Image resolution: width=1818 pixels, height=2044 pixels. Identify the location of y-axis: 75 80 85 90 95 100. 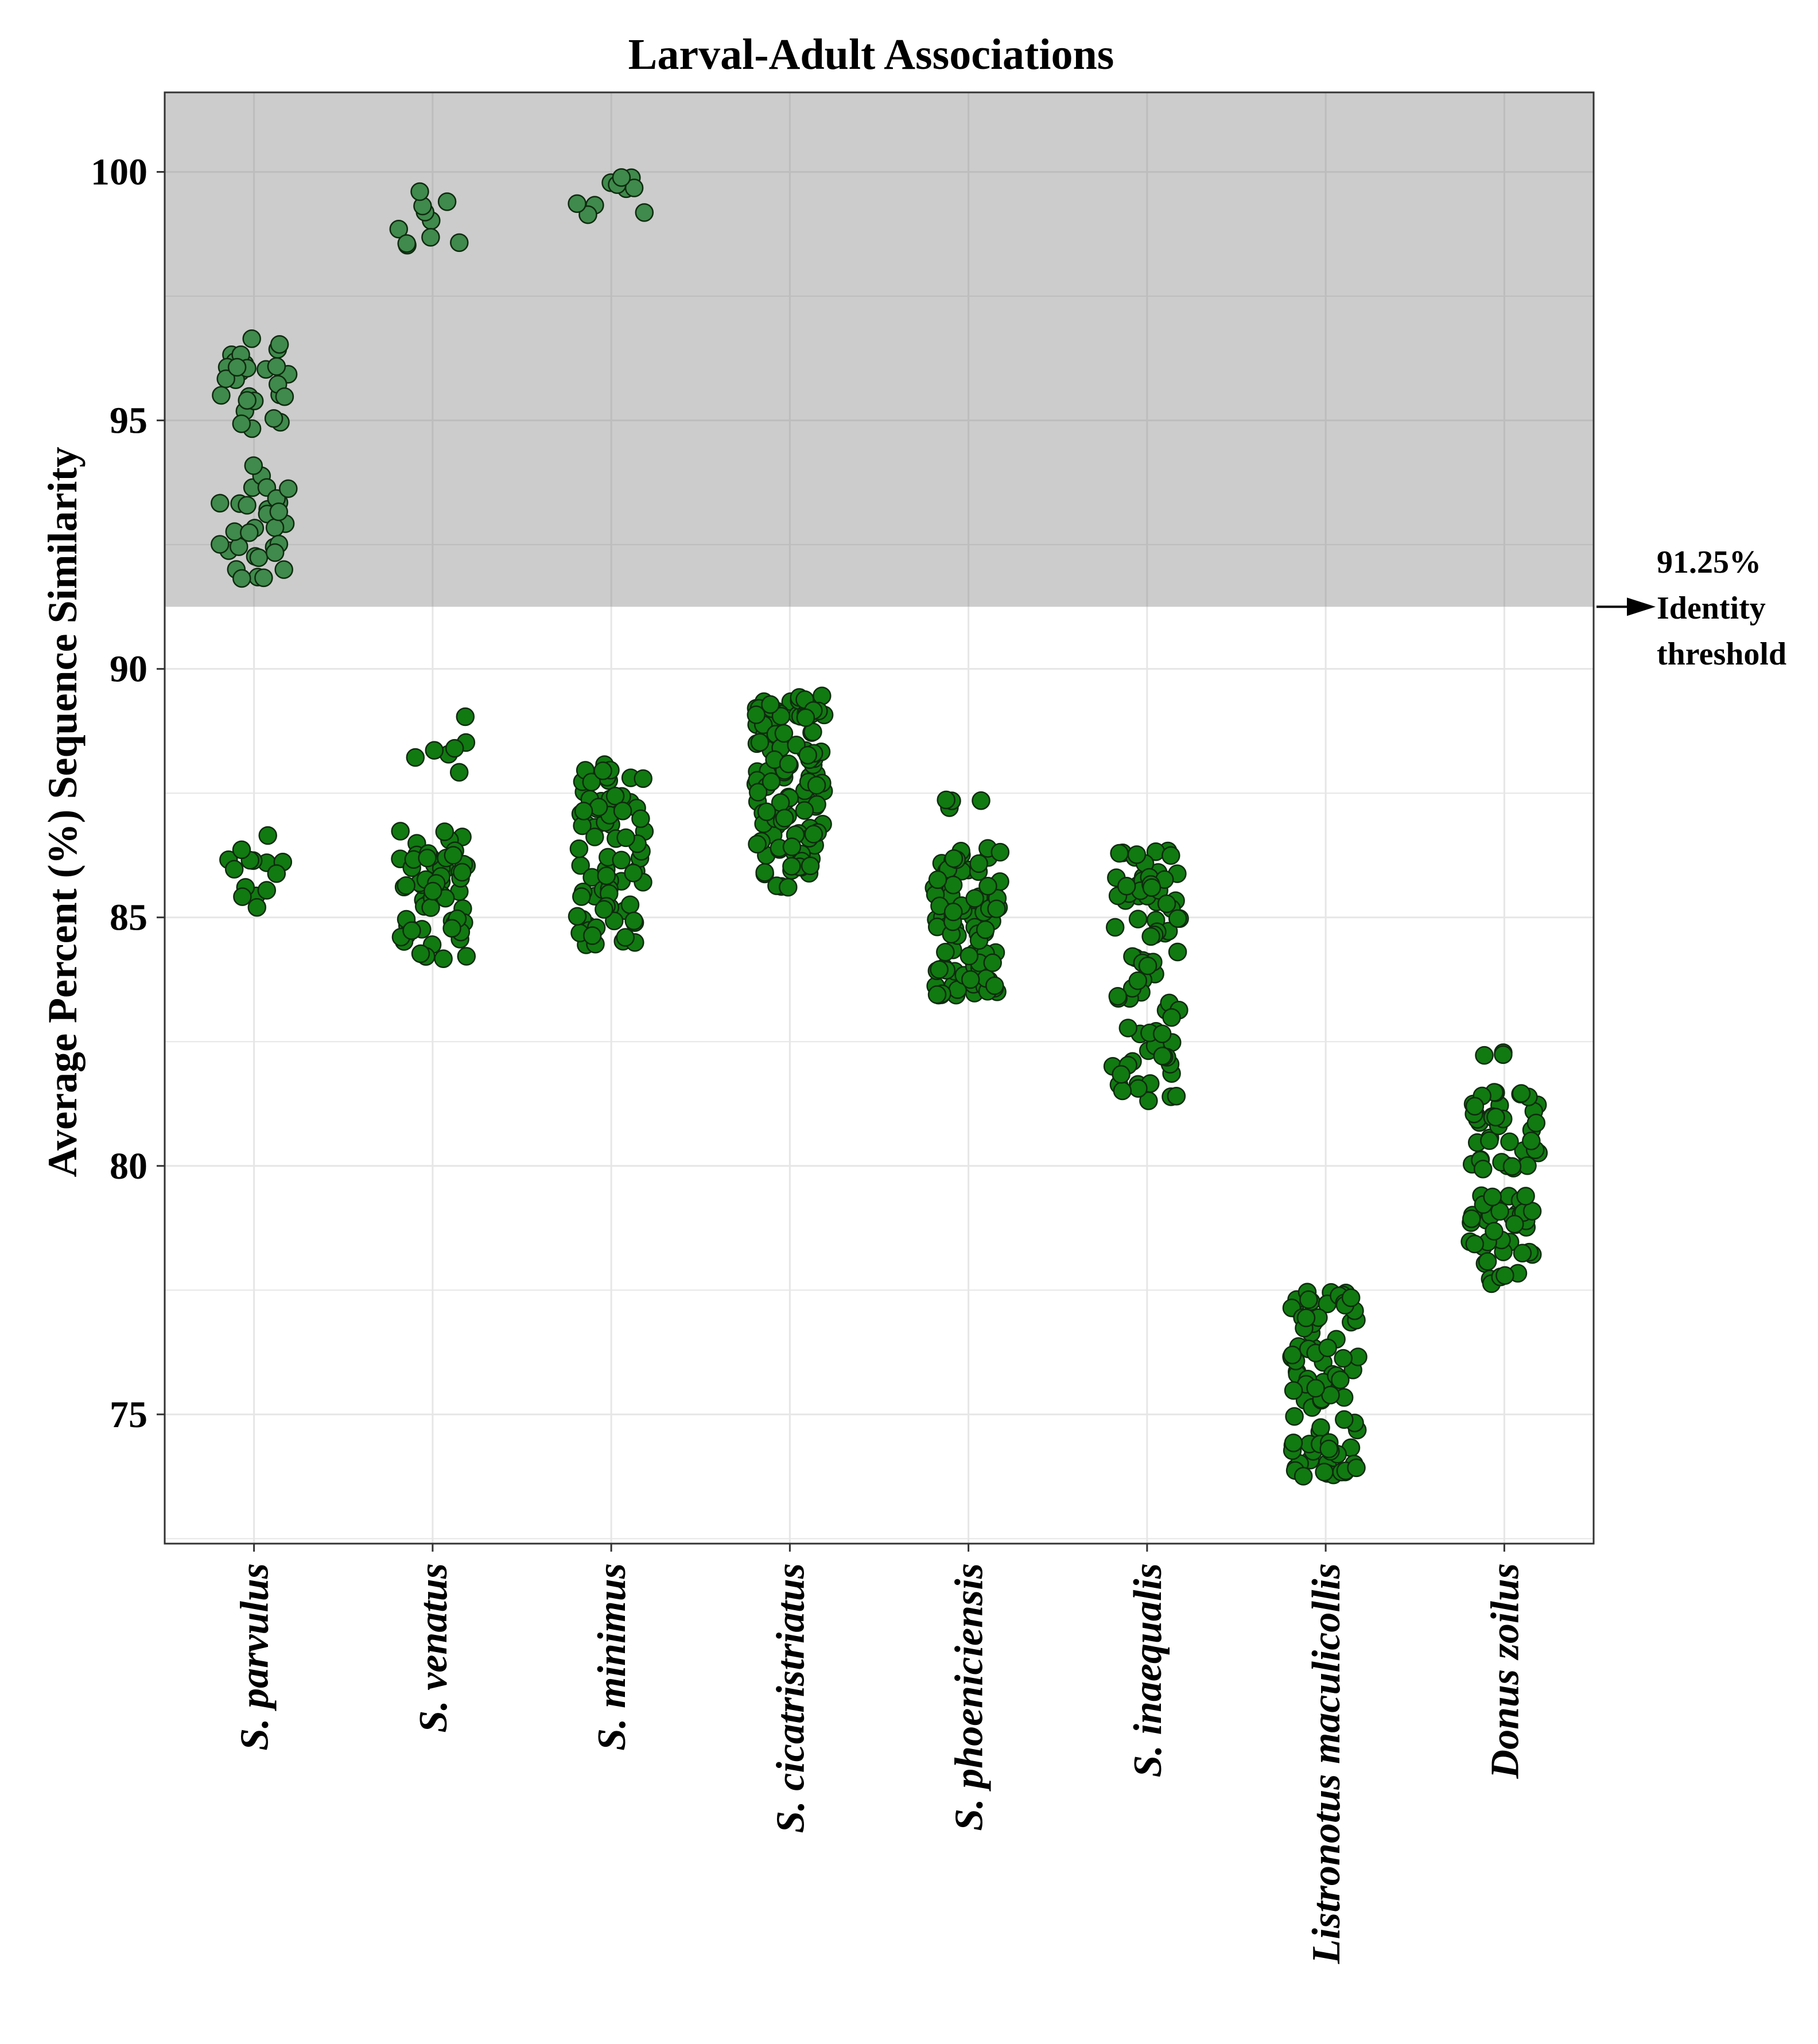
(128, 793).